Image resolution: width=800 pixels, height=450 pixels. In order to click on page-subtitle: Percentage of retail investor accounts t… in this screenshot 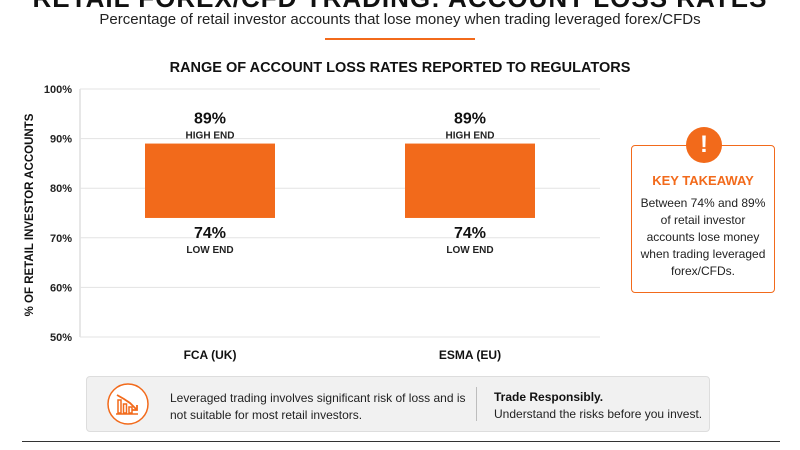, I will do `click(400, 19)`.